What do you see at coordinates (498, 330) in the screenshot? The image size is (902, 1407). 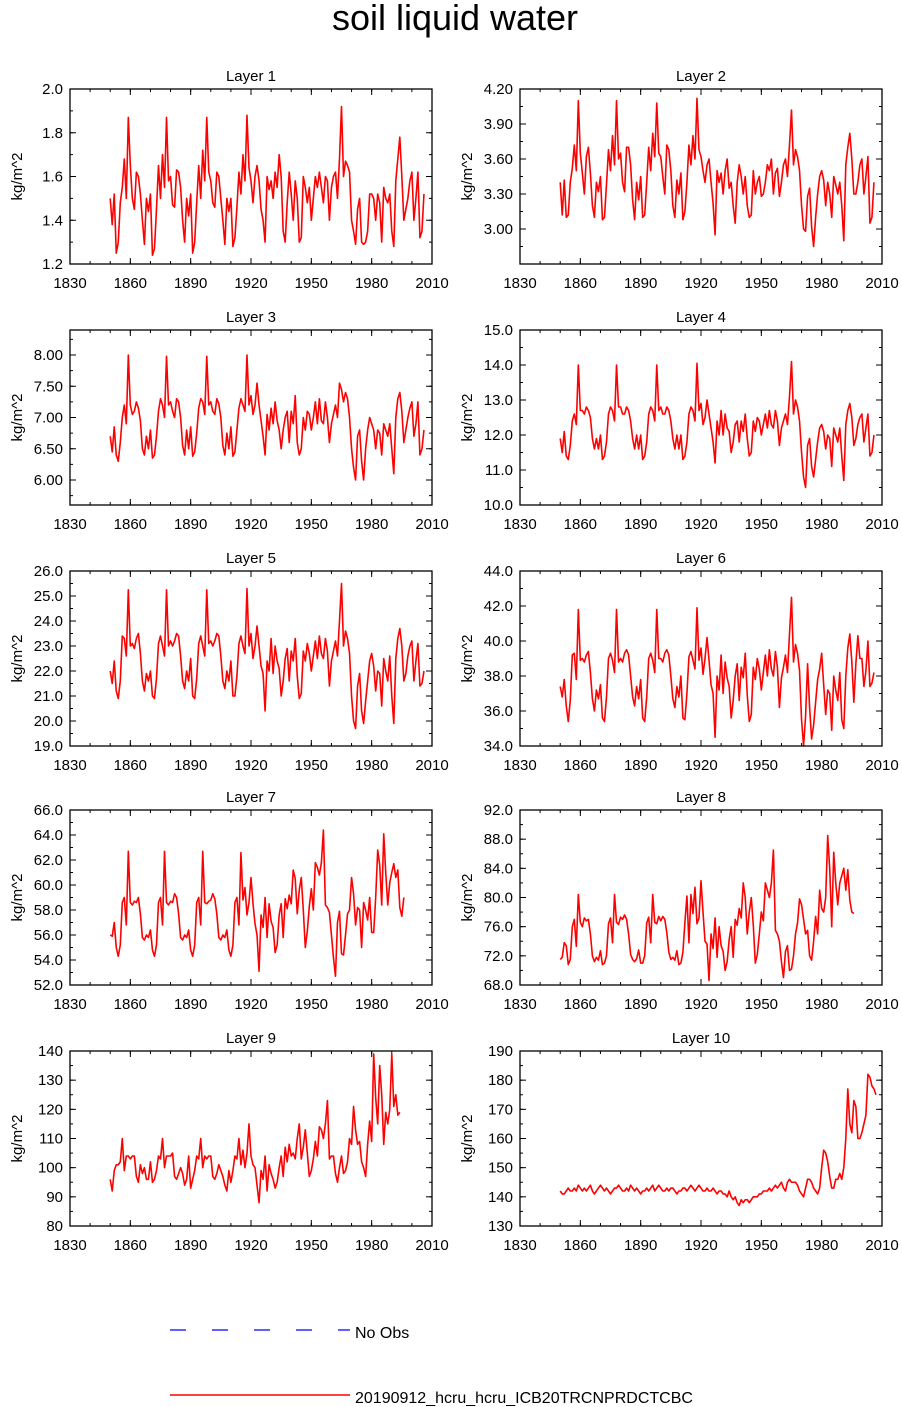 I see `y-tick-label: 15.0` at bounding box center [498, 330].